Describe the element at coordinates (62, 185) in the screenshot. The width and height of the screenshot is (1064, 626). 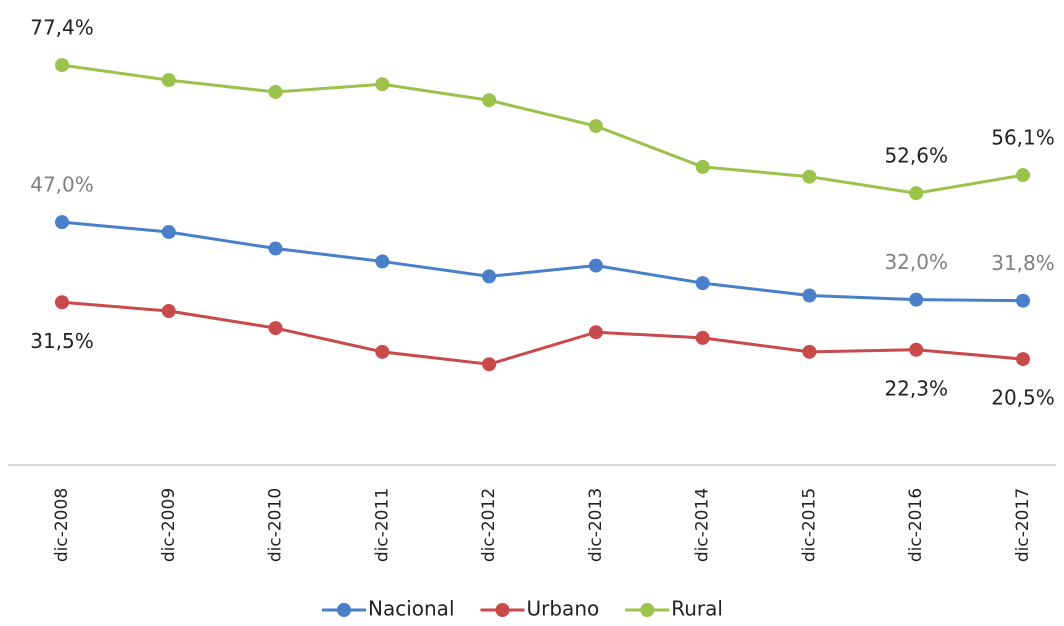
I see `value-label: 47,0%` at that location.